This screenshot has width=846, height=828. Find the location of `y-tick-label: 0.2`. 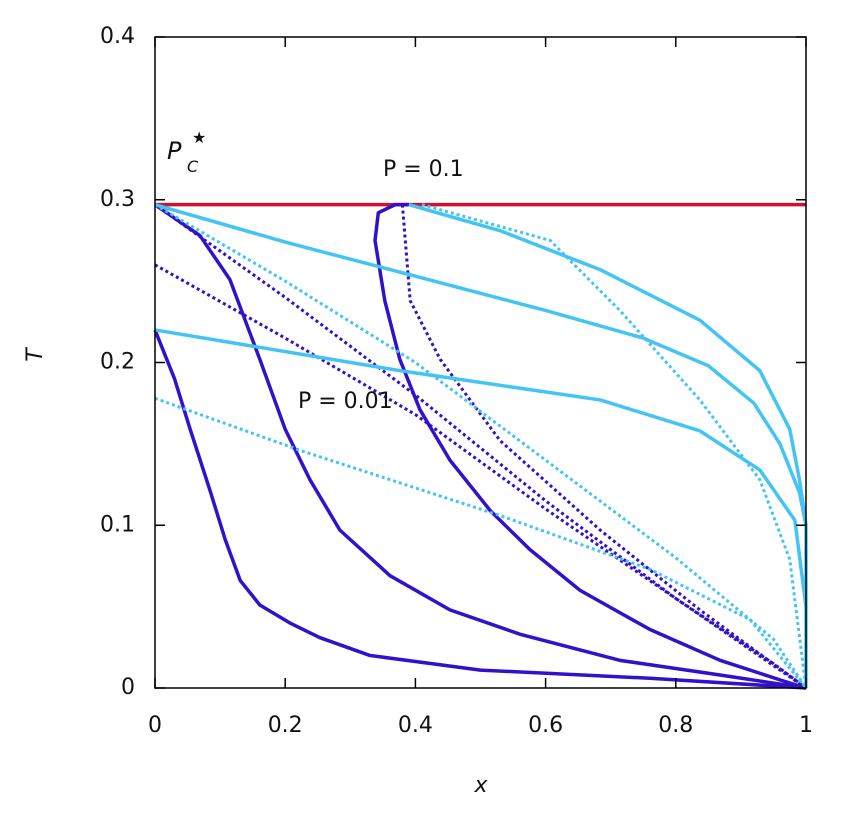

y-tick-label: 0.2 is located at coordinates (117, 362).